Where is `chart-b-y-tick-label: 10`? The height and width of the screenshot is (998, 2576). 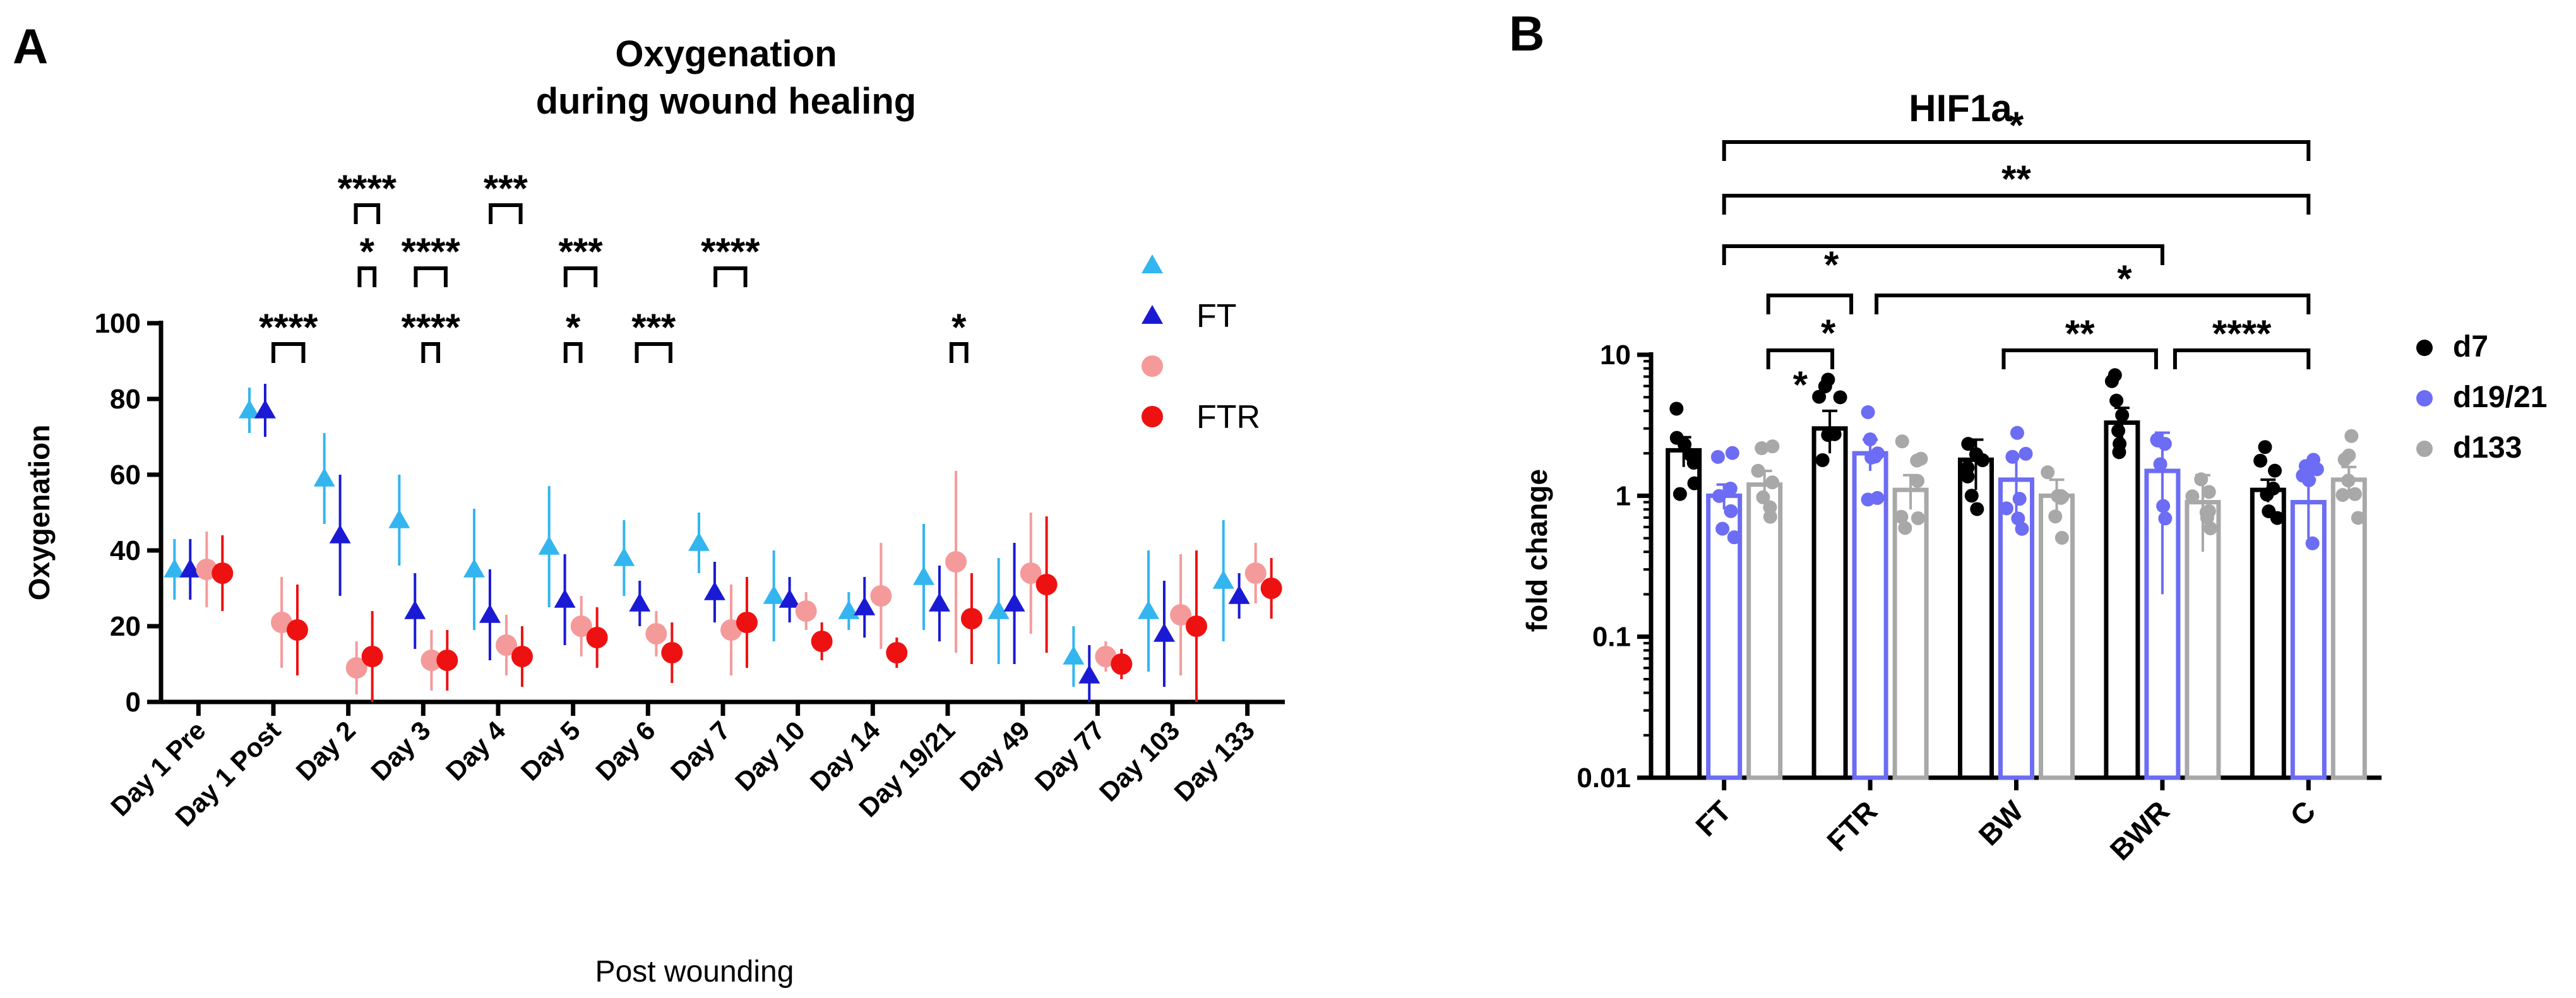 chart-b-y-tick-label: 10 is located at coordinates (1615, 355).